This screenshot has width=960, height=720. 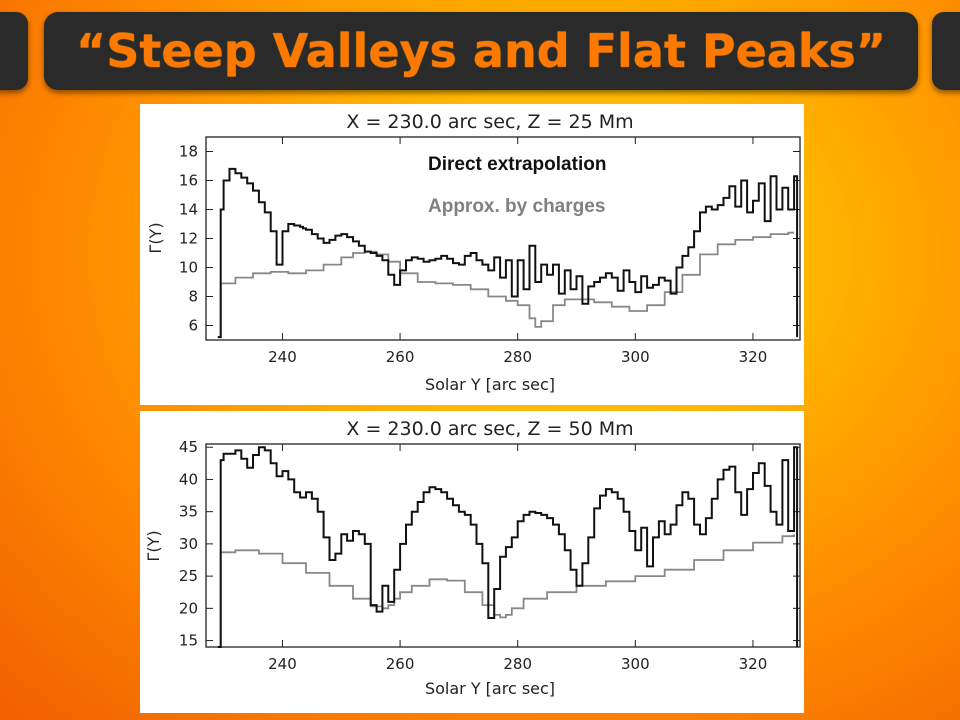 I want to click on legend-direct-extrapolation: Direct extrapolation, so click(x=517, y=164).